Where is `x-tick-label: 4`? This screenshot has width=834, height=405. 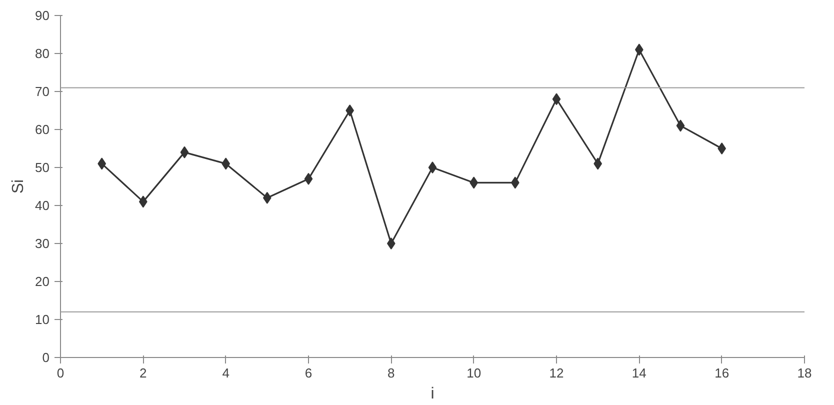
x-tick-label: 4 is located at coordinates (226, 373).